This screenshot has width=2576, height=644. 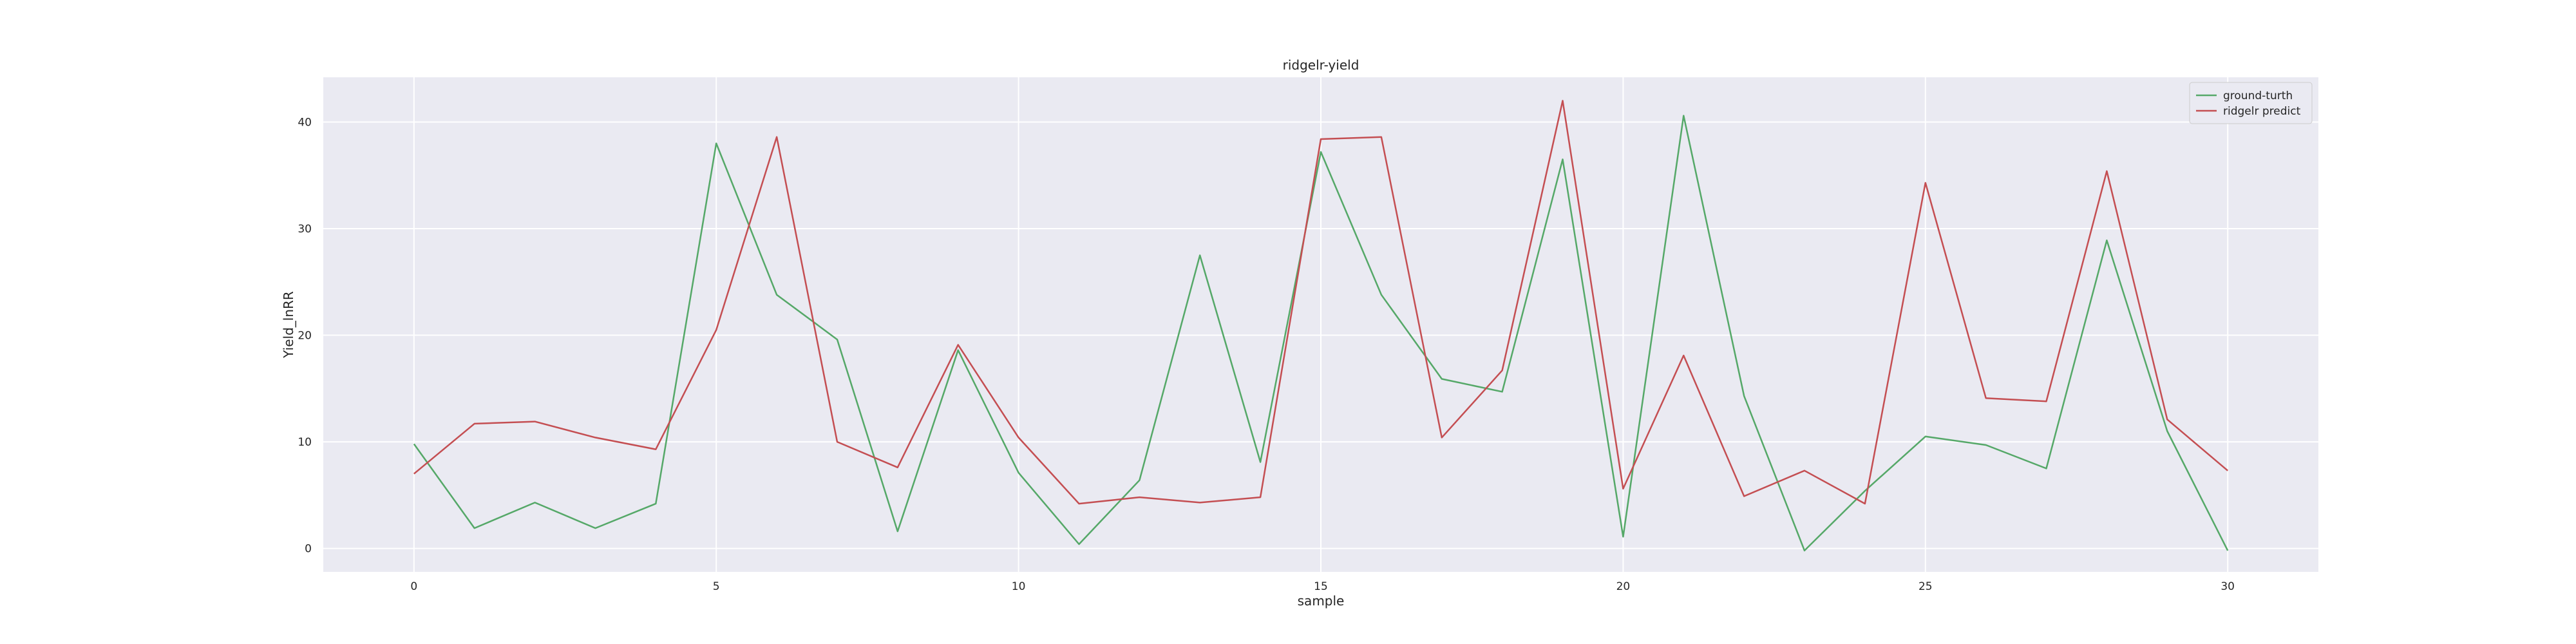 I want to click on x-tick-label: 10, so click(x=1019, y=587).